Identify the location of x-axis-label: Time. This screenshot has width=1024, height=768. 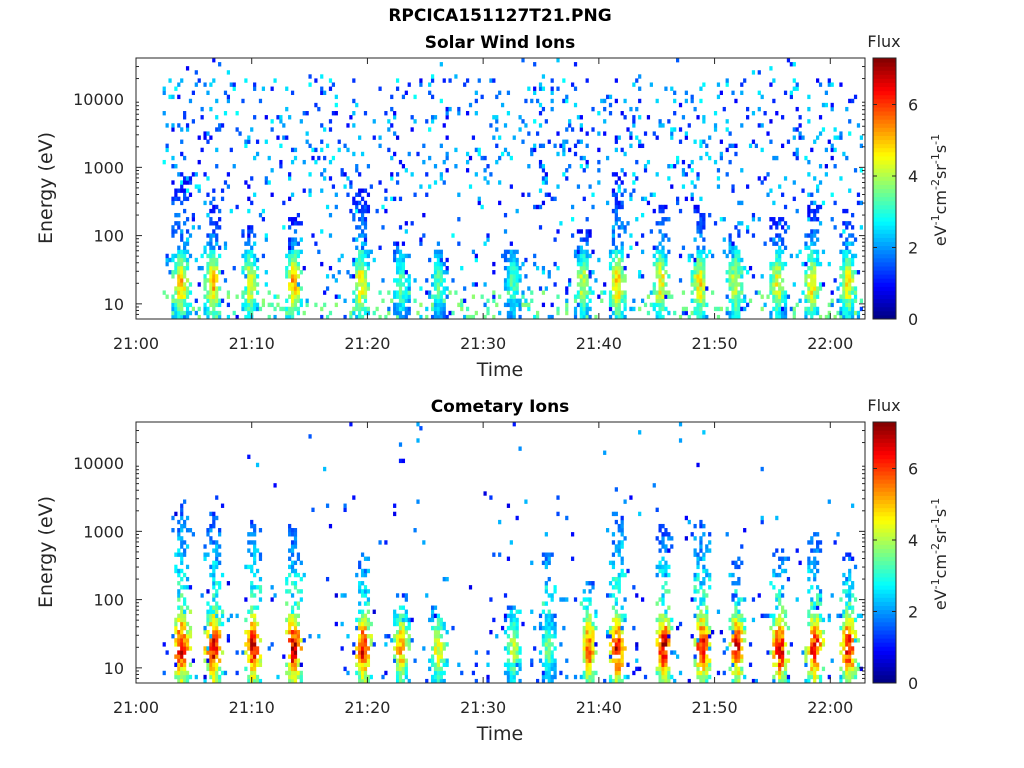
(500, 370).